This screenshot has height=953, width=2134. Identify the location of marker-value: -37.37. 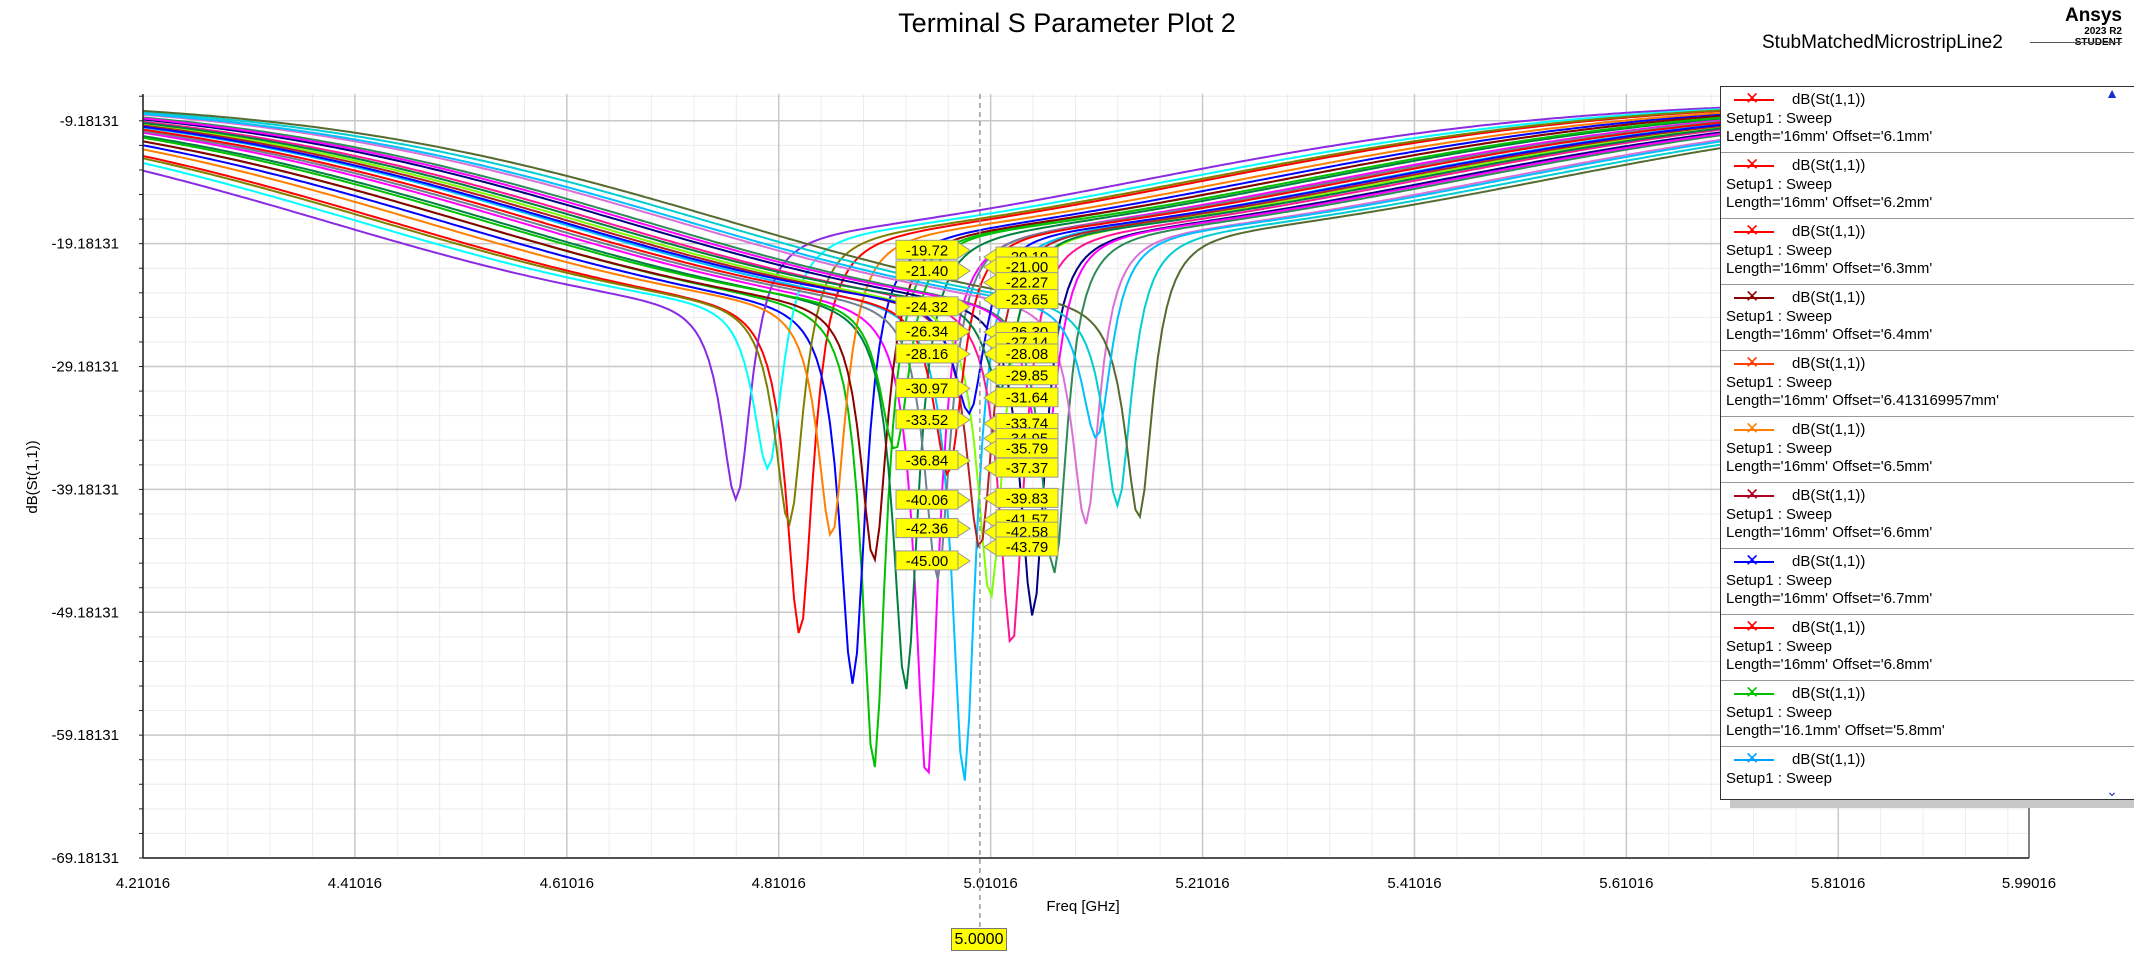
(1027, 468).